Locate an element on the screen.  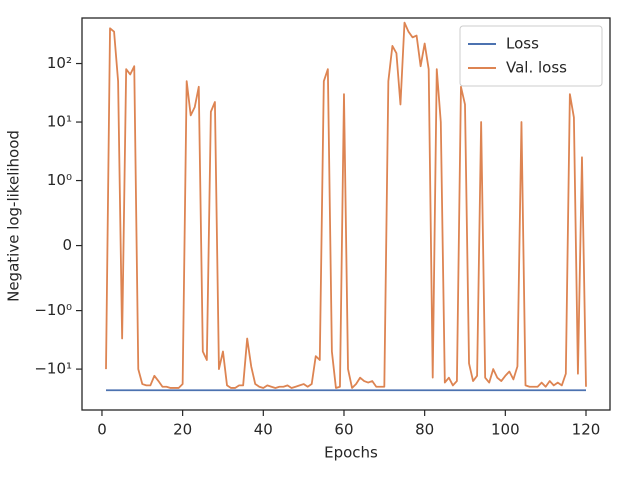
y-tick-label: 0 is located at coordinates (67, 245).